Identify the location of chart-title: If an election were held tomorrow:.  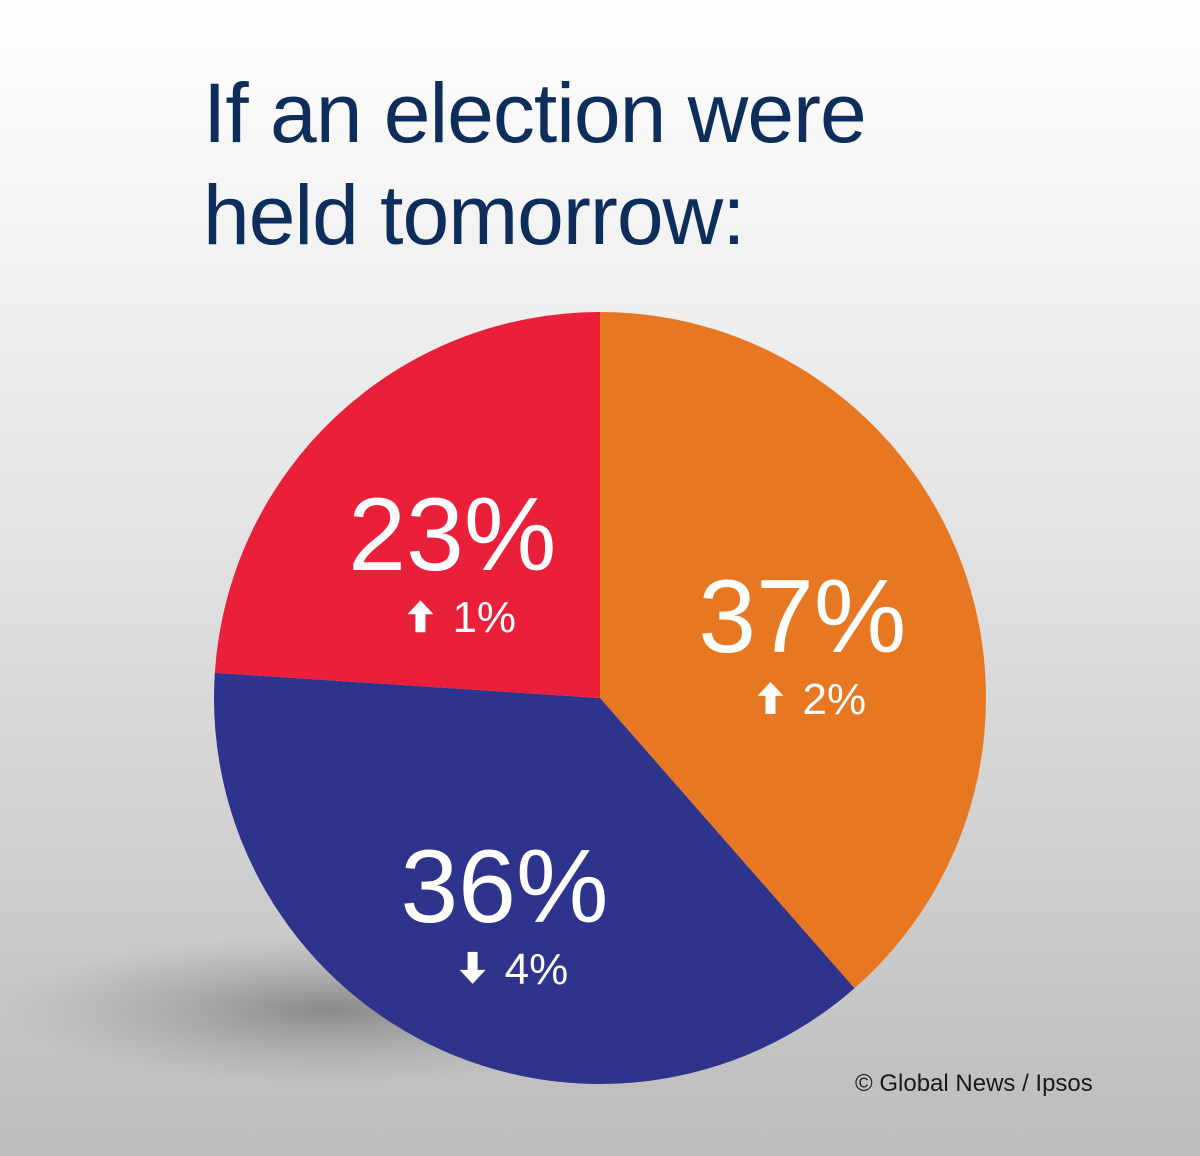
(535, 164).